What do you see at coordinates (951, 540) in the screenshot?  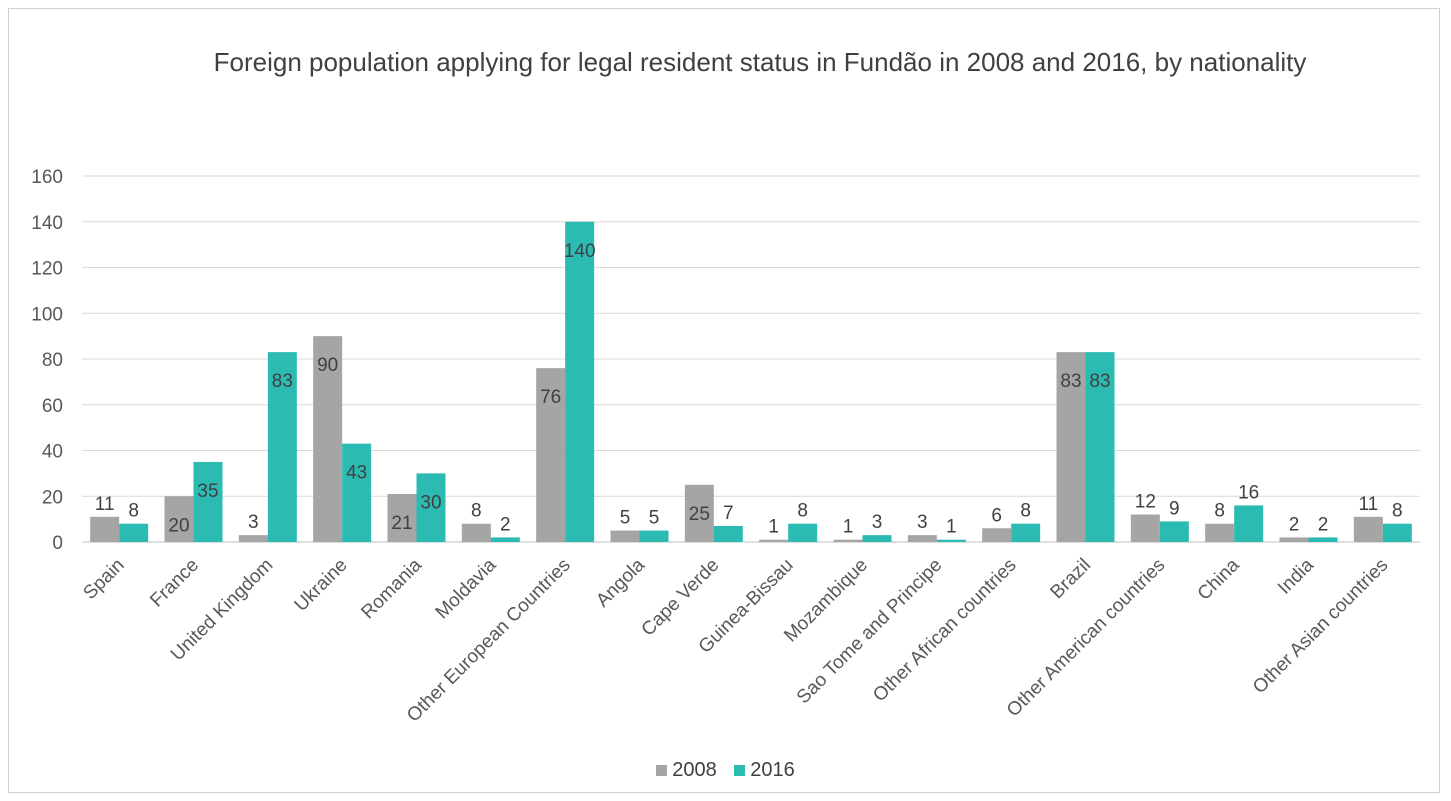 I see `bar-2016-sao-tome-and-principe` at bounding box center [951, 540].